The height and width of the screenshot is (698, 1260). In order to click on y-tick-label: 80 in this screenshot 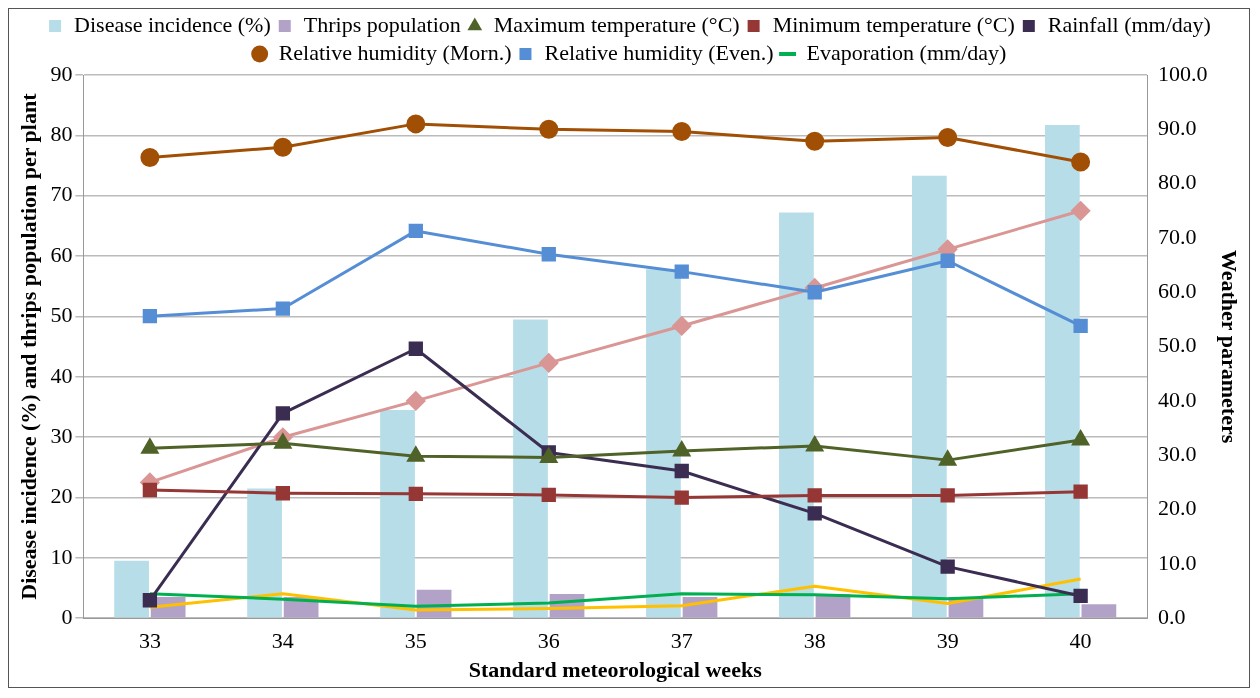, I will do `click(61, 134)`.